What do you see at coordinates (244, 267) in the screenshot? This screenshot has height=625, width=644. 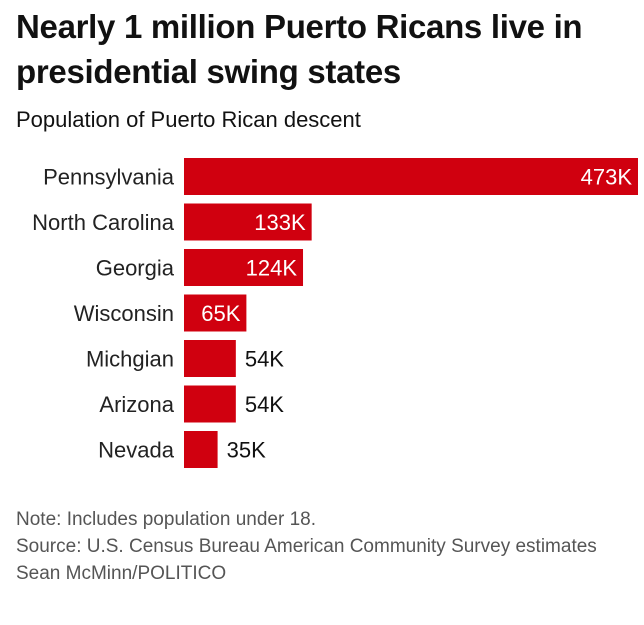 I see `bar-georgia` at bounding box center [244, 267].